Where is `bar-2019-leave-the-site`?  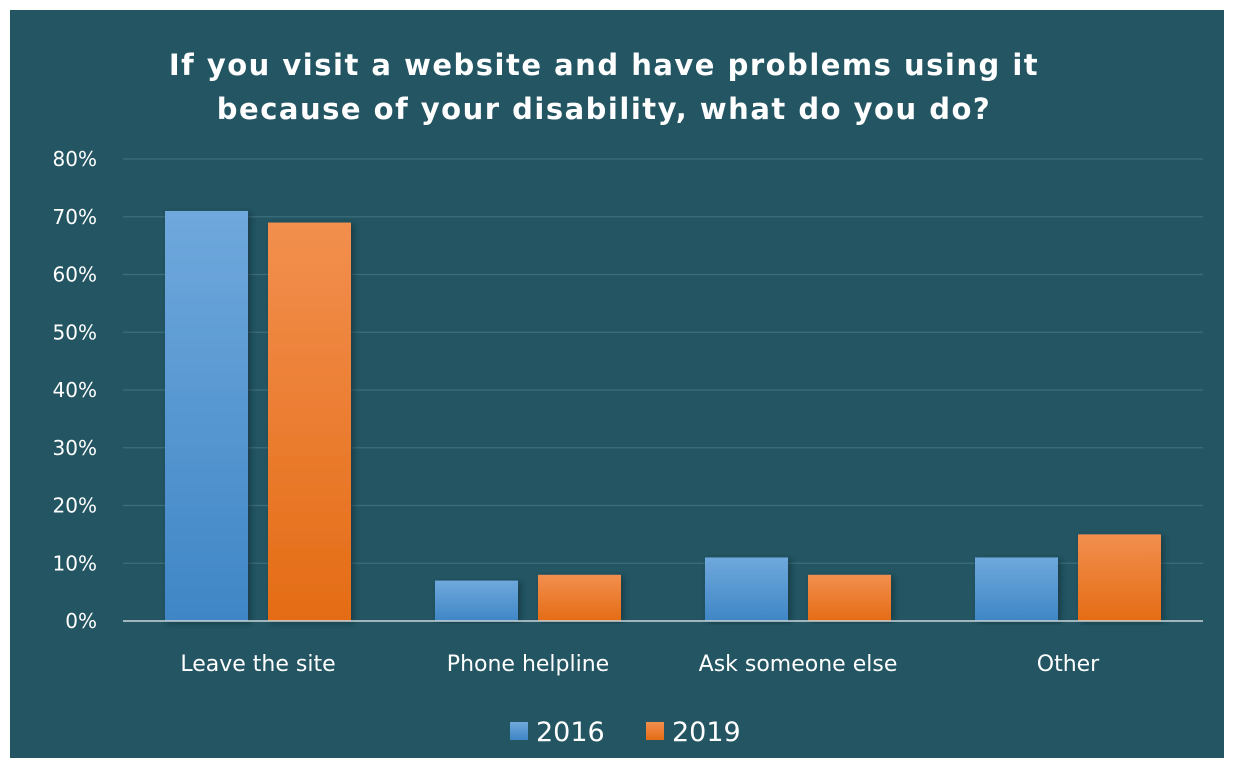 bar-2019-leave-the-site is located at coordinates (309, 421).